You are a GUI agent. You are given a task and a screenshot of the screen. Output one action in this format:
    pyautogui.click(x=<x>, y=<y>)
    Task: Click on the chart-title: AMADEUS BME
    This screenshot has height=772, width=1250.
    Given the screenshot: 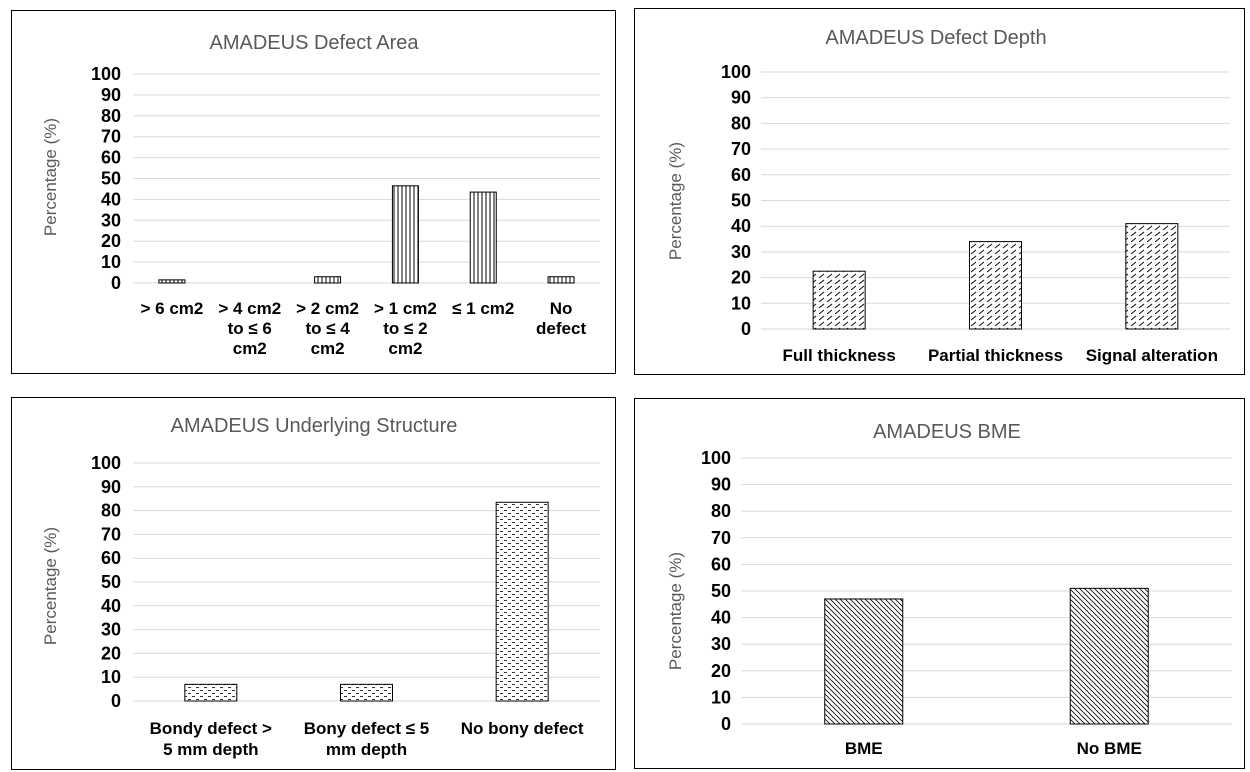 What is the action you would take?
    pyautogui.click(x=947, y=432)
    